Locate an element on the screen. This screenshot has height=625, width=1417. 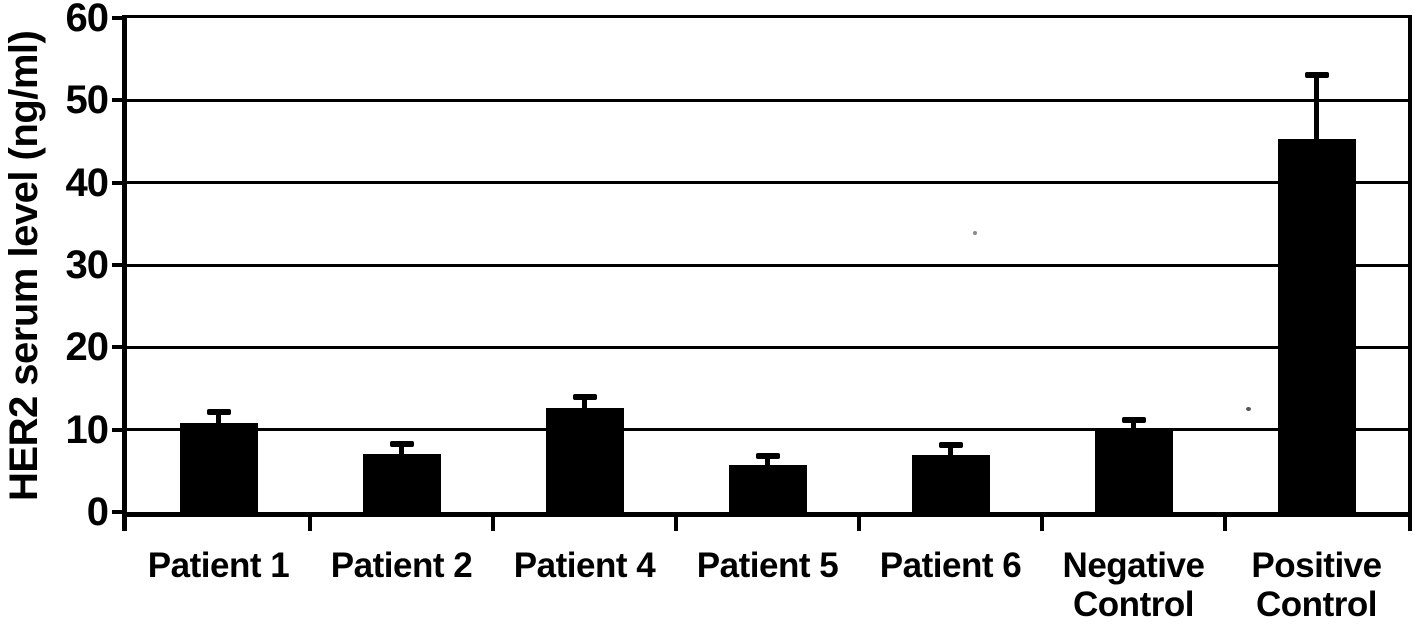
x-axis-left-end-tick is located at coordinates (124, 524).